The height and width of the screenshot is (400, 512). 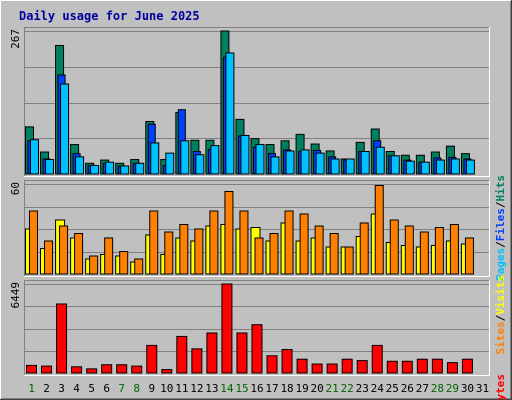 I want to click on day-label: 9, so click(x=151, y=388).